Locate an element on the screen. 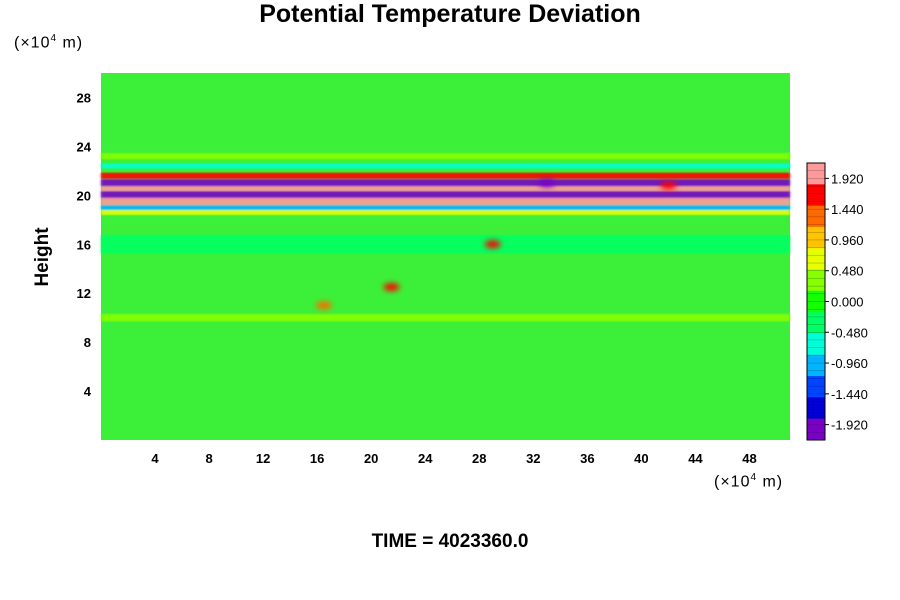 The image size is (900, 600). x-unit-prefix: (×10 is located at coordinates (732, 482).